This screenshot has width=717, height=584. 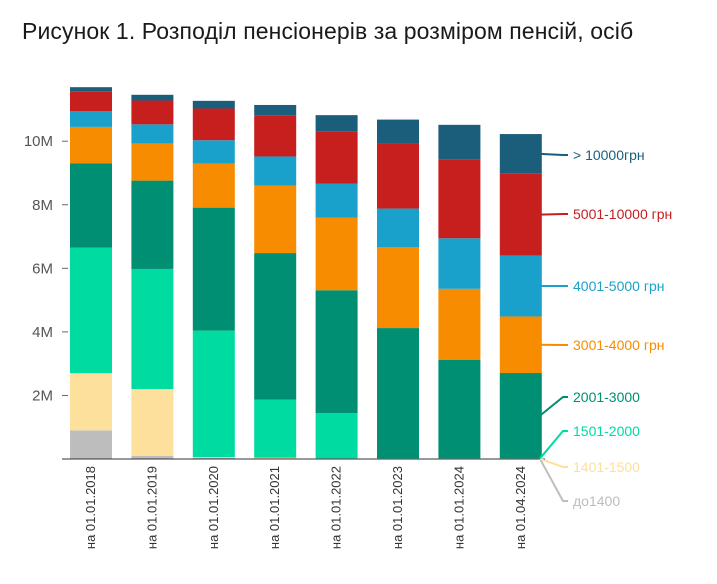 What do you see at coordinates (520, 214) in the screenshot?
I see `bar-segment-5001-10000-грн-8` at bounding box center [520, 214].